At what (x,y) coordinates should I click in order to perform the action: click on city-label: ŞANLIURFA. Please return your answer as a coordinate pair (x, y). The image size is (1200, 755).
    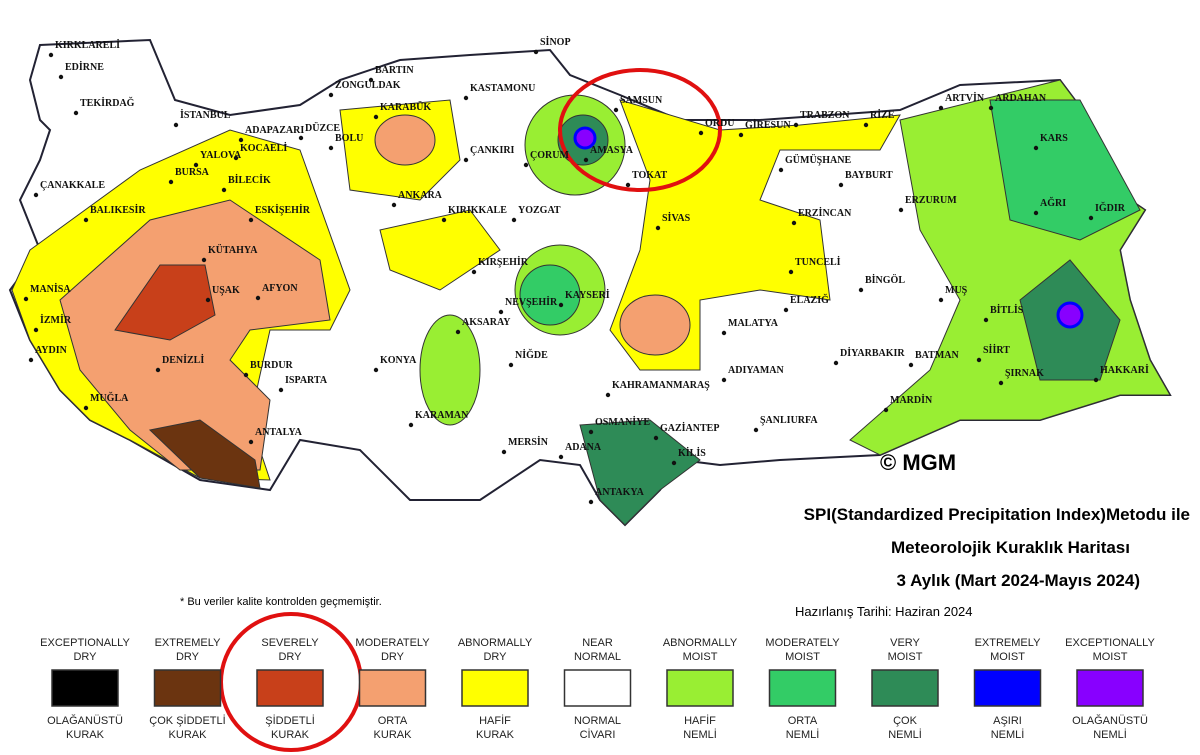
    Looking at the image, I should click on (789, 420).